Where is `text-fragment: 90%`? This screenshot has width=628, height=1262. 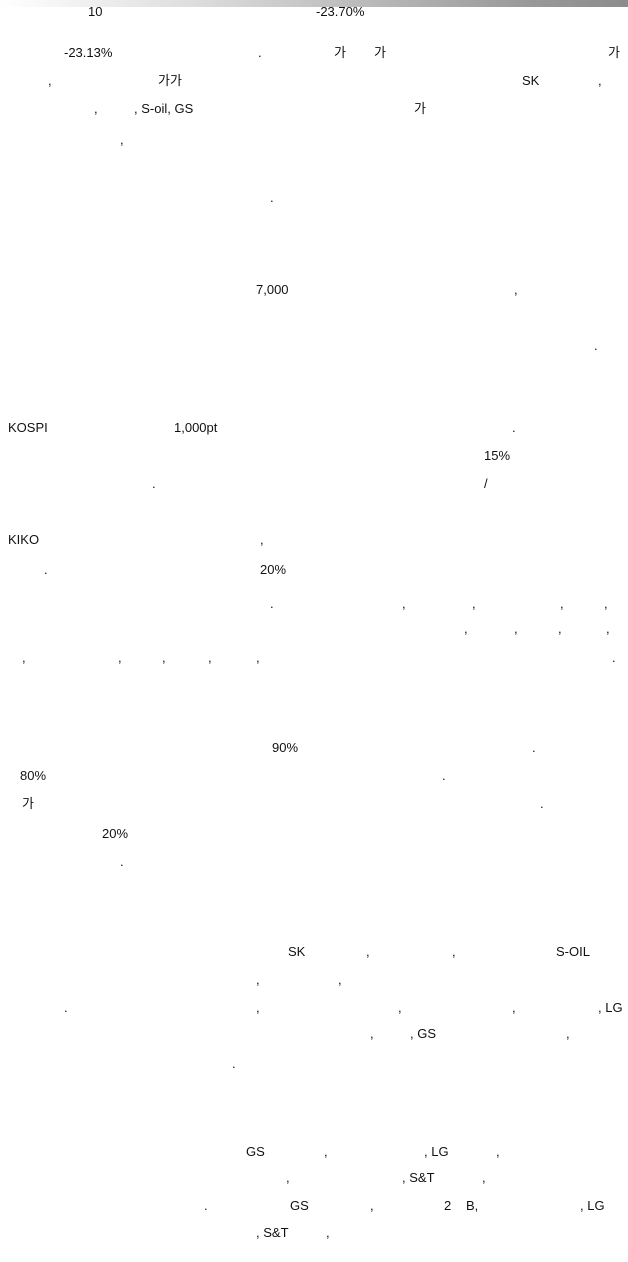
text-fragment: 90% is located at coordinates (285, 747).